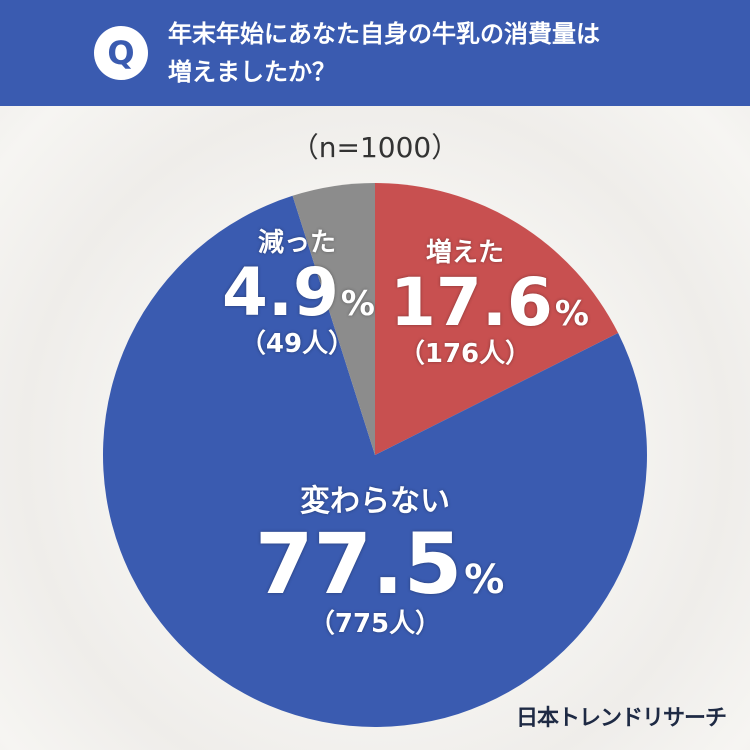 This screenshot has width=750, height=750. I want to click on label-decreased: 減った 4.9% （49人）, so click(298, 294).